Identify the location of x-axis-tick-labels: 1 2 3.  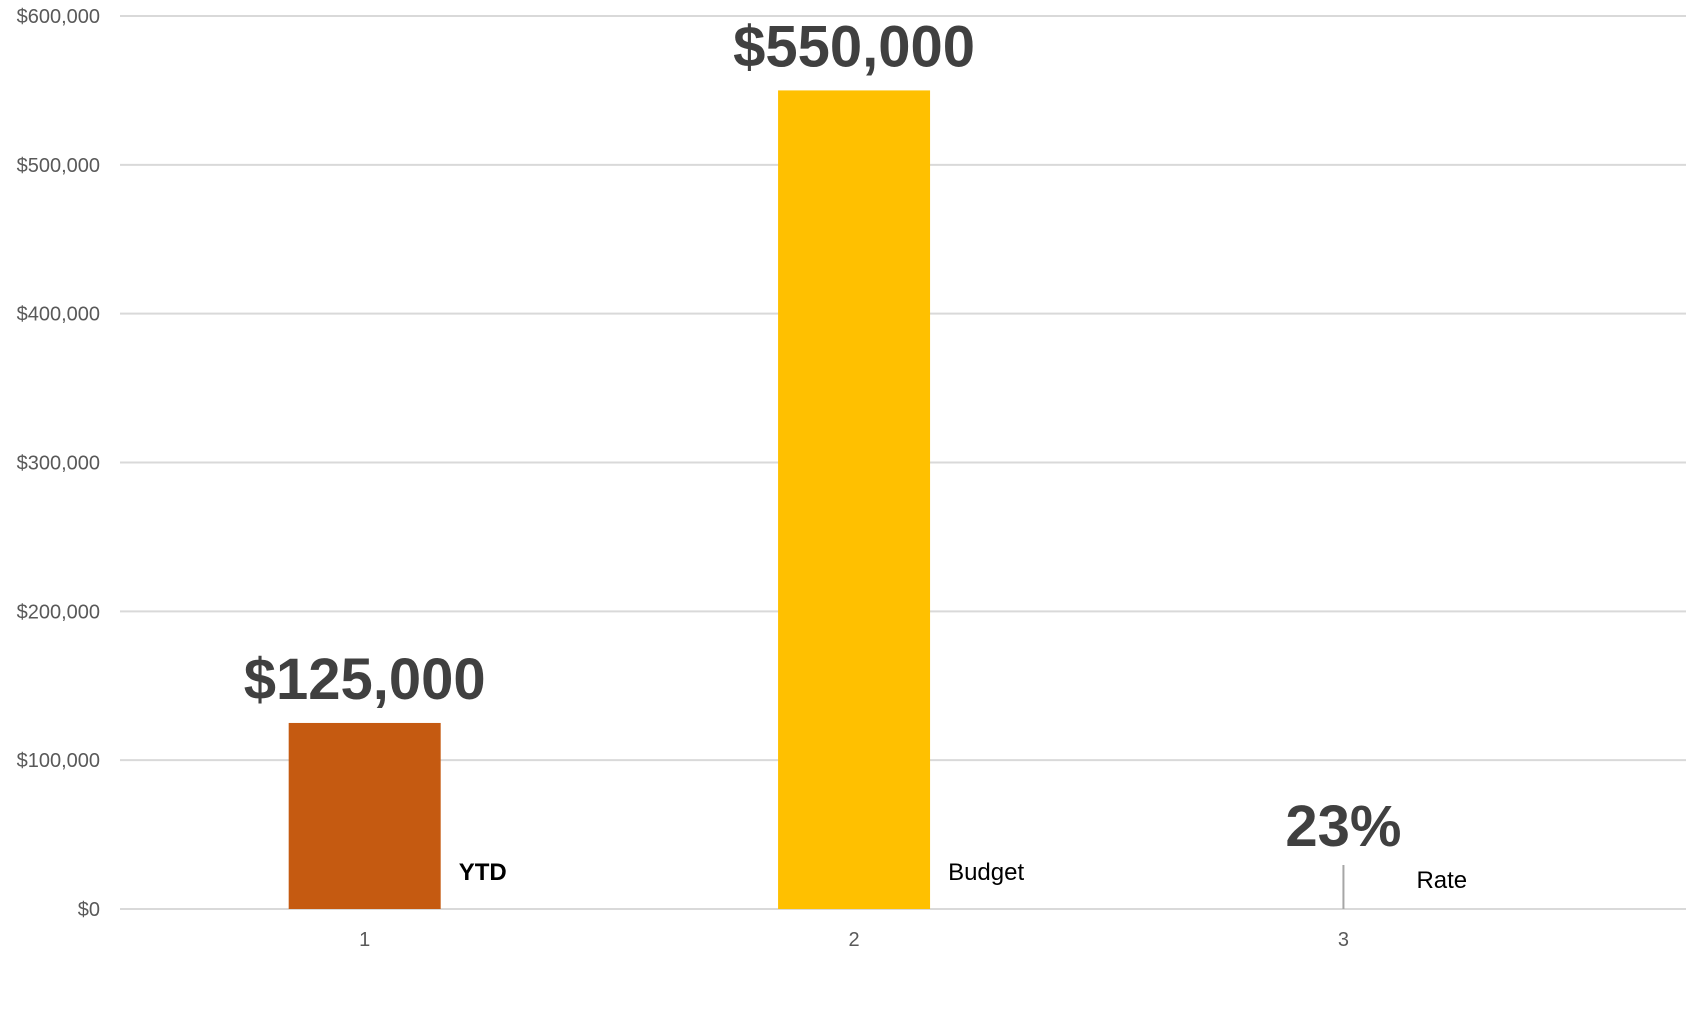
(854, 940).